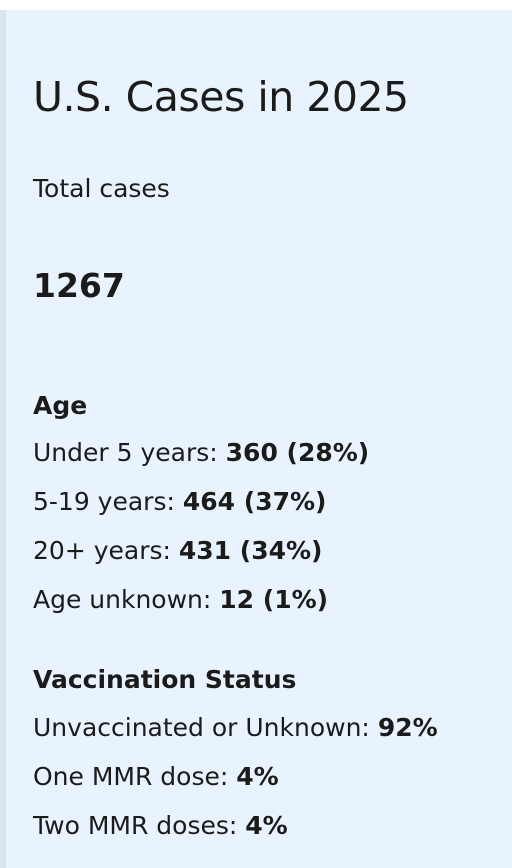 The image size is (512, 868). What do you see at coordinates (122, 599) in the screenshot?
I see `age-row-label: Age unknown:` at bounding box center [122, 599].